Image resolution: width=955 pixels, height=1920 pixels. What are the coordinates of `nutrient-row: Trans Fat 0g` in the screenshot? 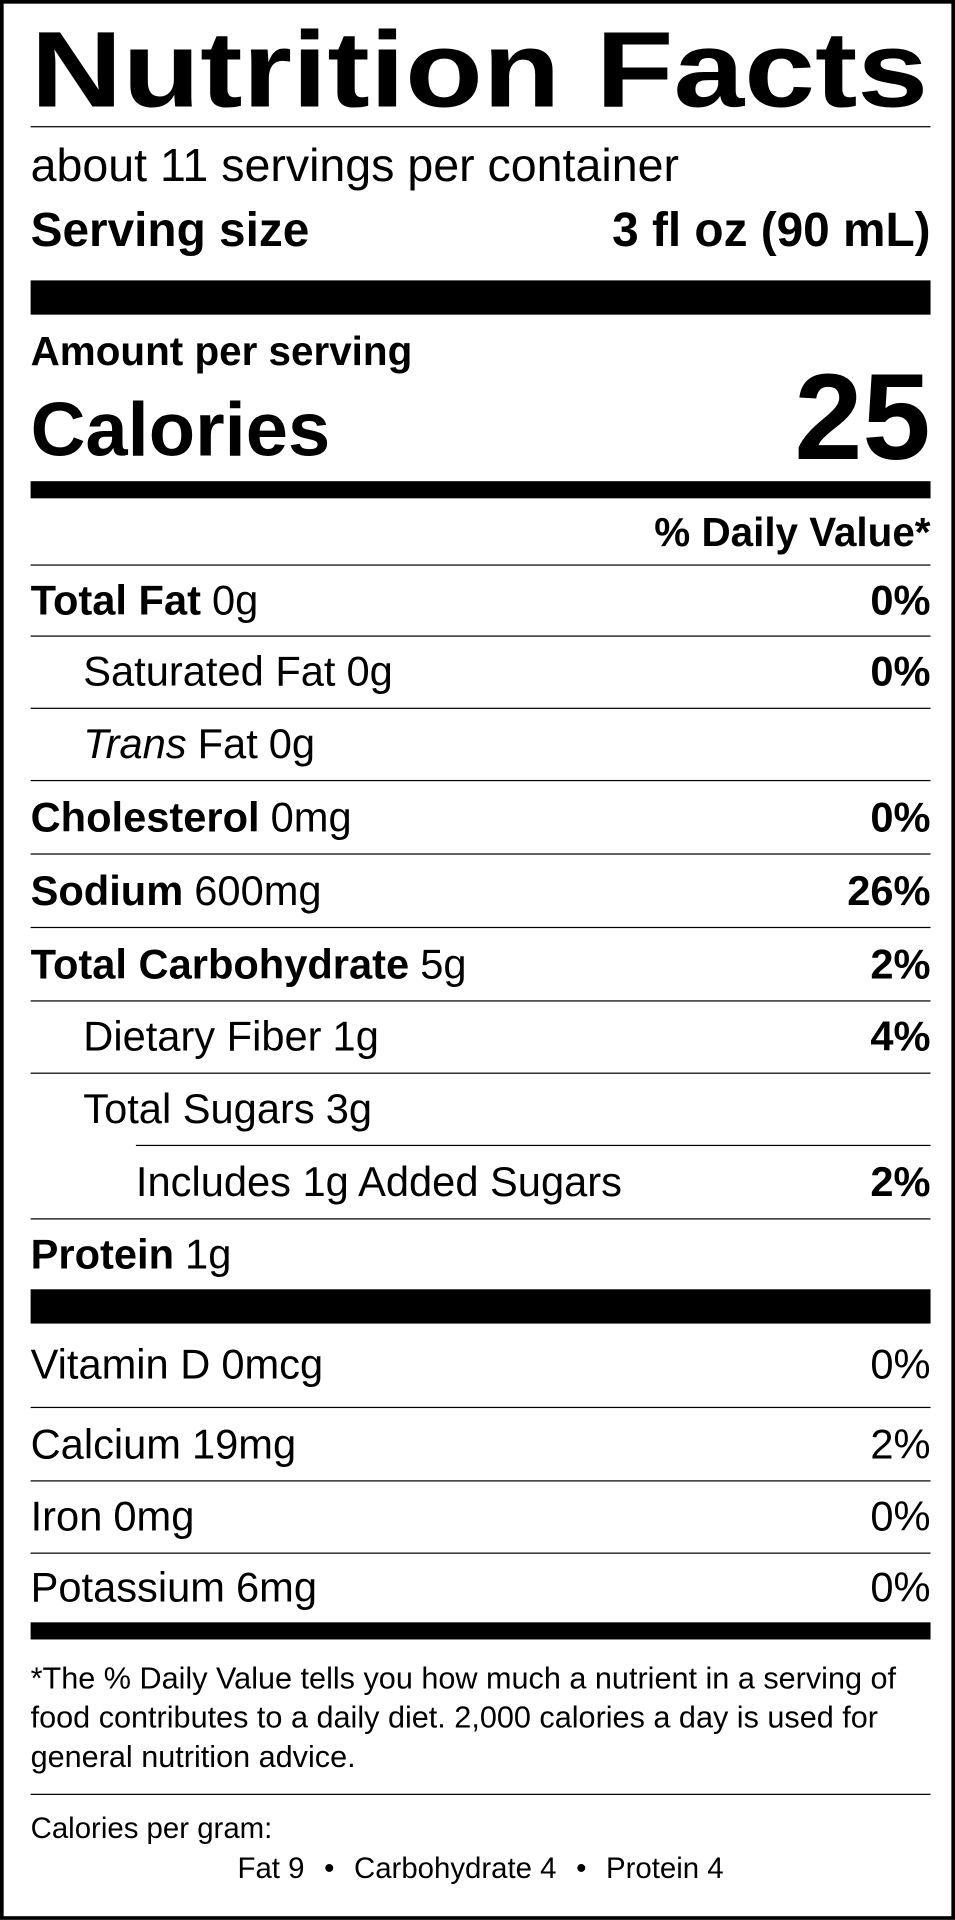 It's located at (480, 743).